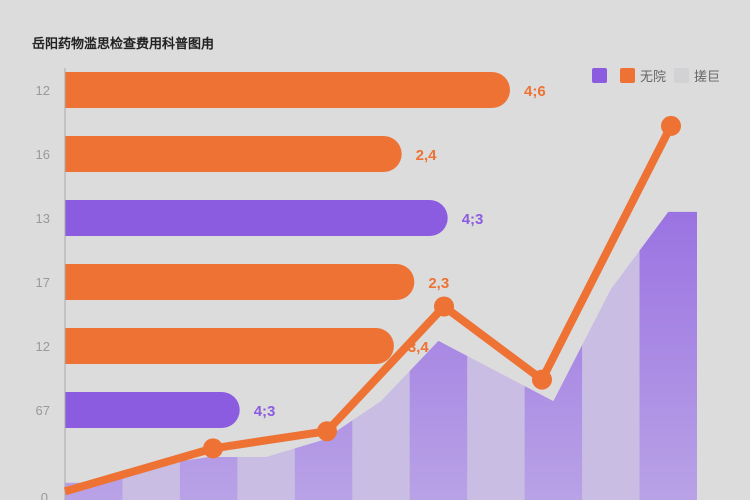 This screenshot has height=500, width=750. What do you see at coordinates (535, 91) in the screenshot?
I see `bar-value-label: 4;6` at bounding box center [535, 91].